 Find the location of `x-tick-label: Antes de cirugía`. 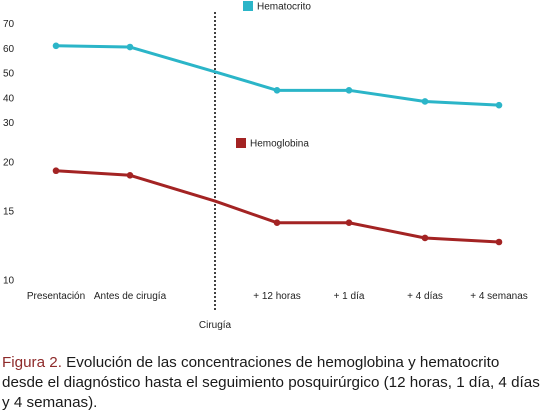

x-tick-label: Antes de cirugía is located at coordinates (130, 296).